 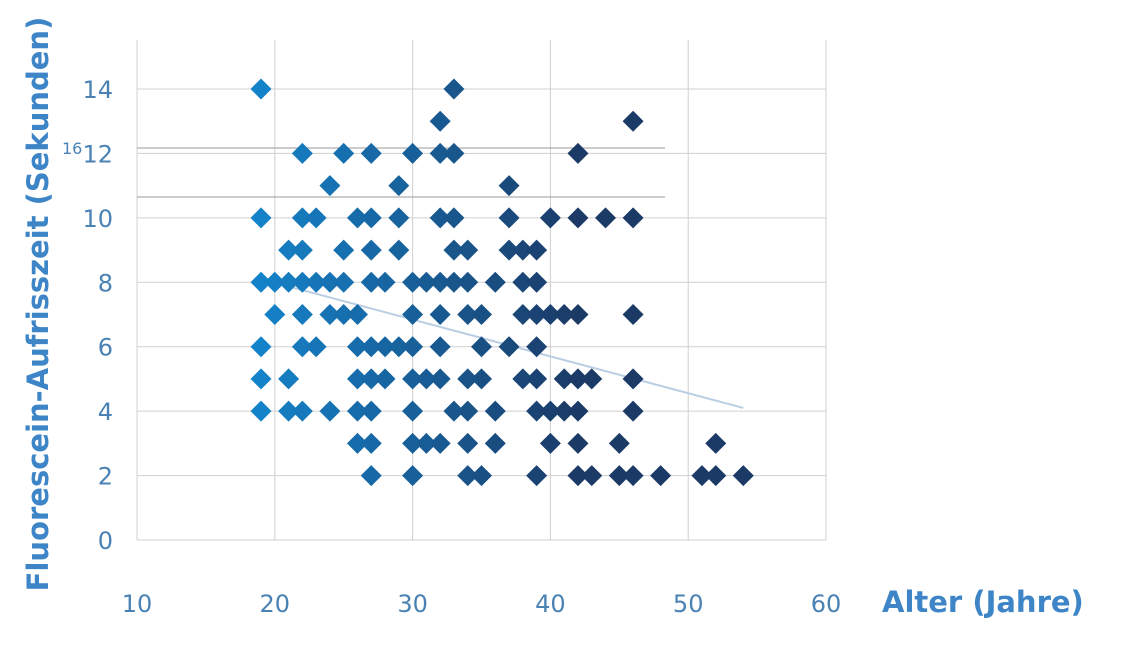 What do you see at coordinates (105, 477) in the screenshot?
I see `y-tick-label: 2` at bounding box center [105, 477].